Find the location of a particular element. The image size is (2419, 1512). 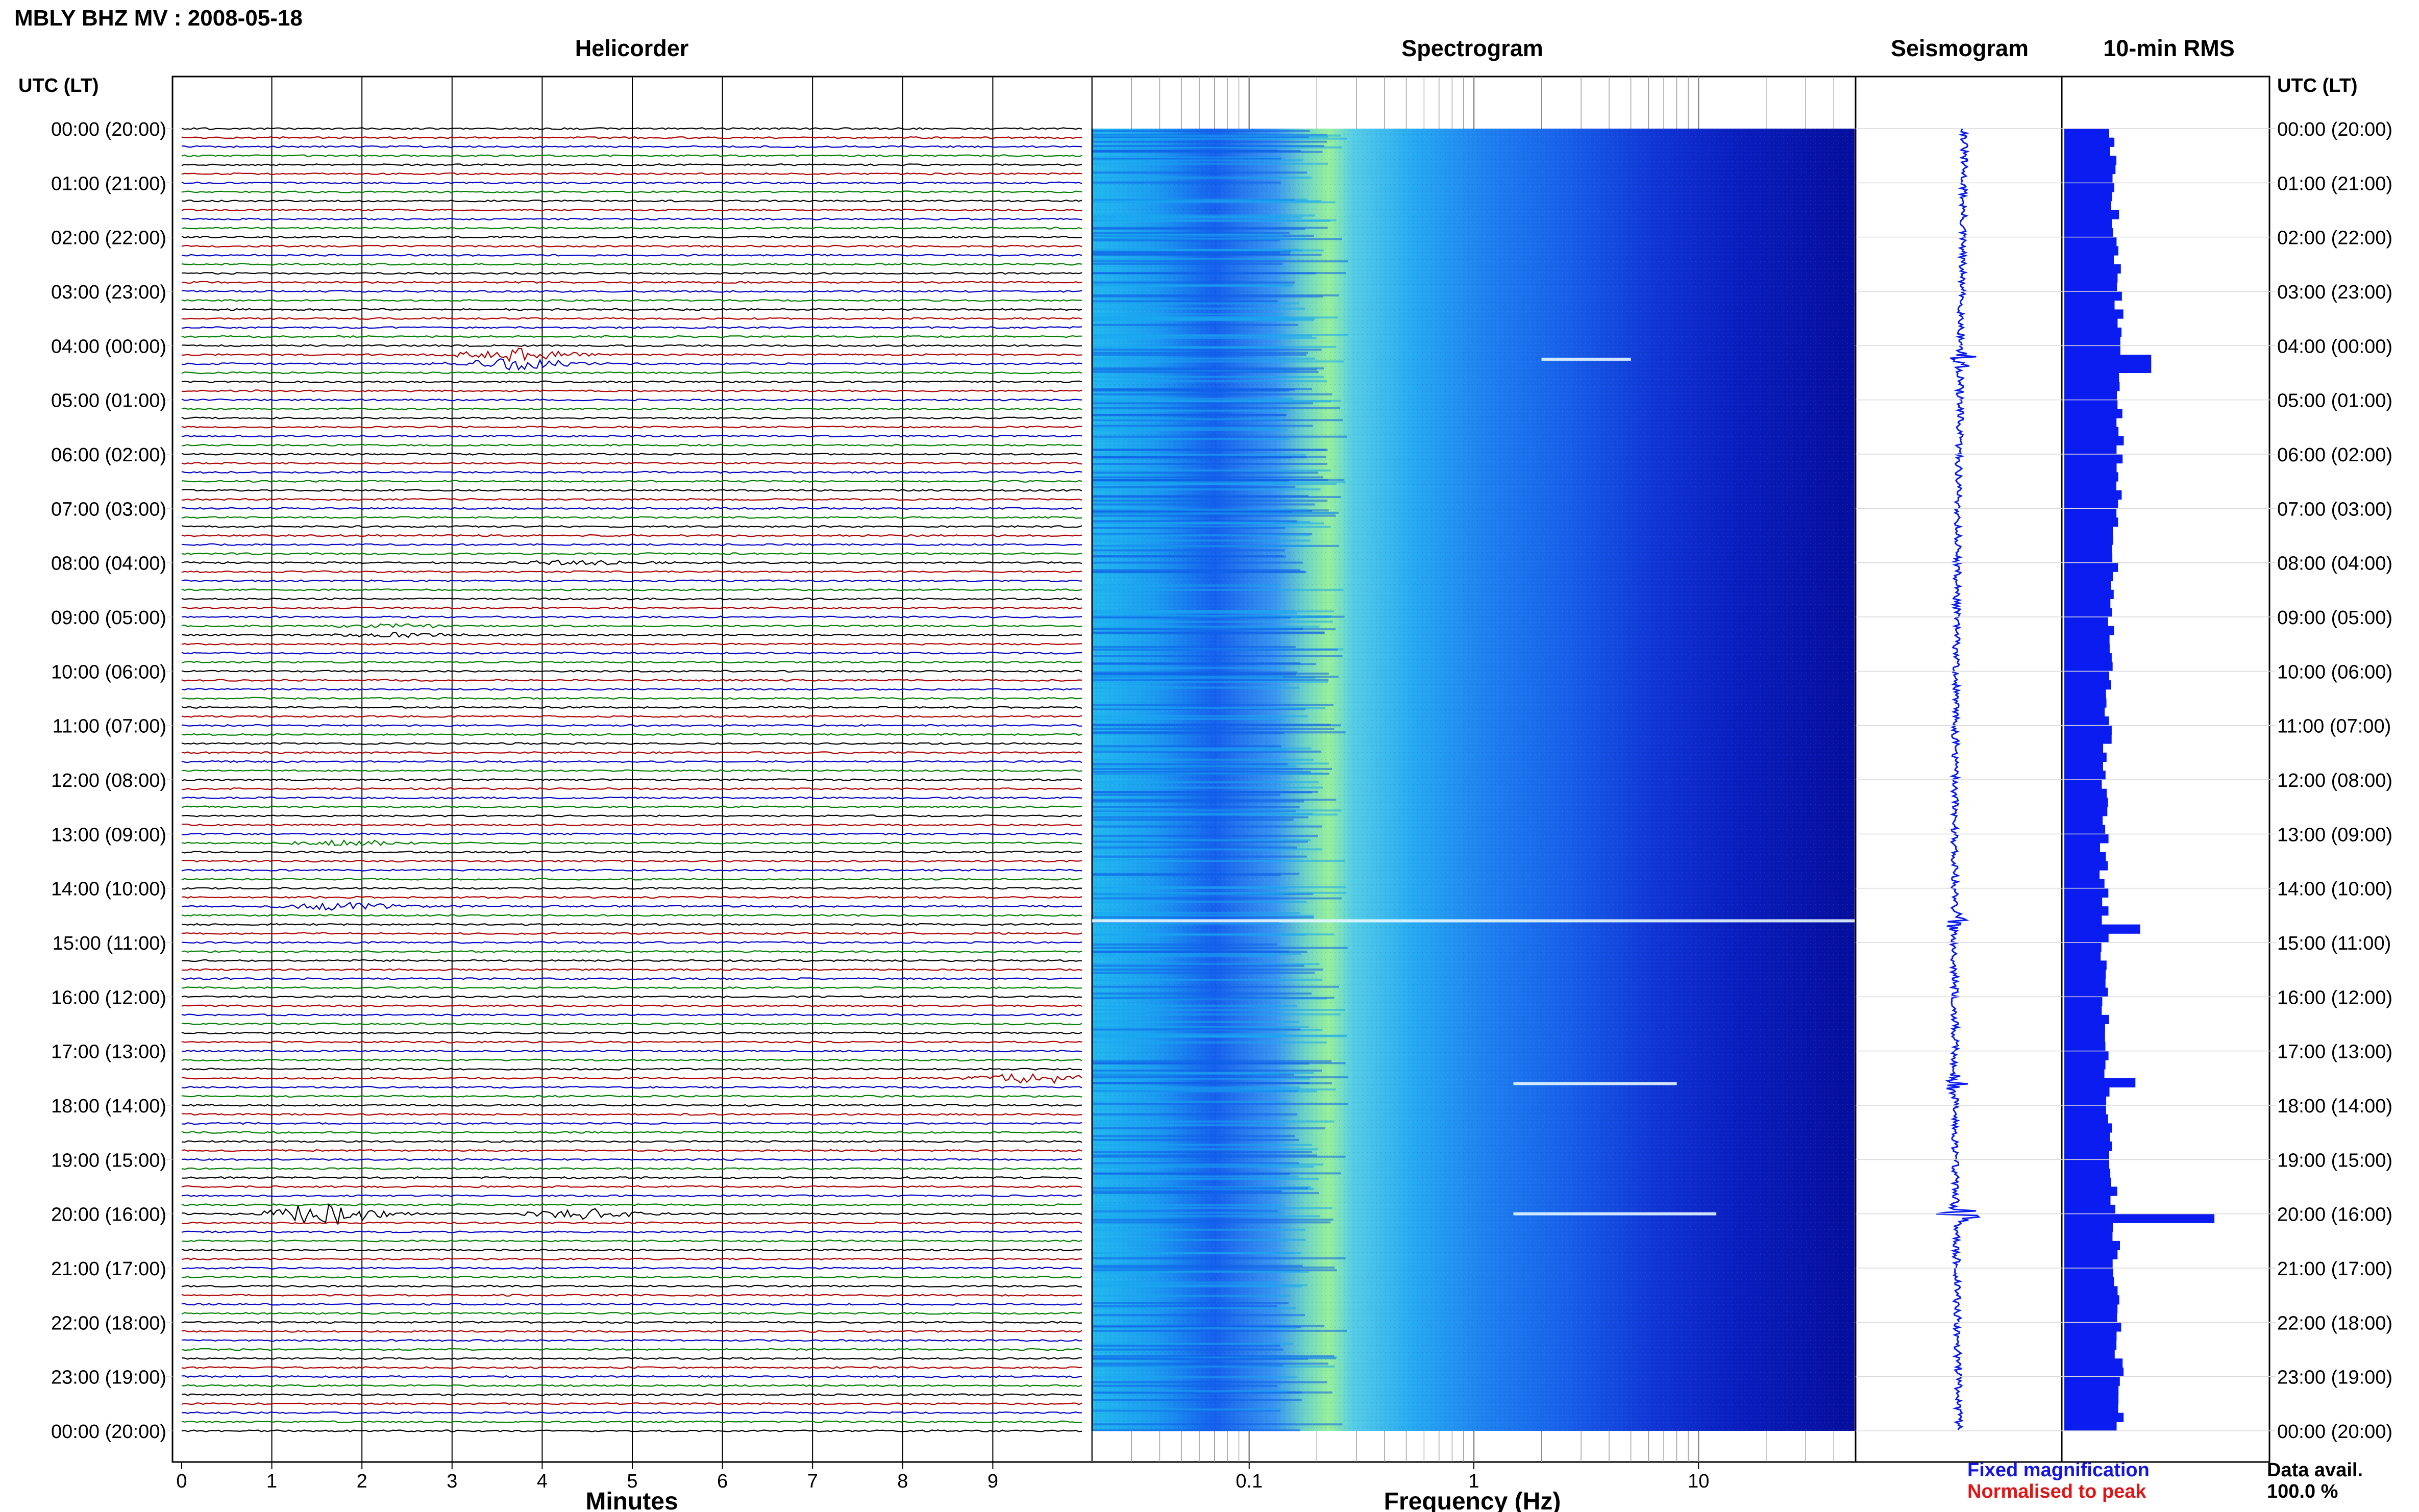

hour-tick-label-right: 12:00 (08:00) is located at coordinates (2334, 780).